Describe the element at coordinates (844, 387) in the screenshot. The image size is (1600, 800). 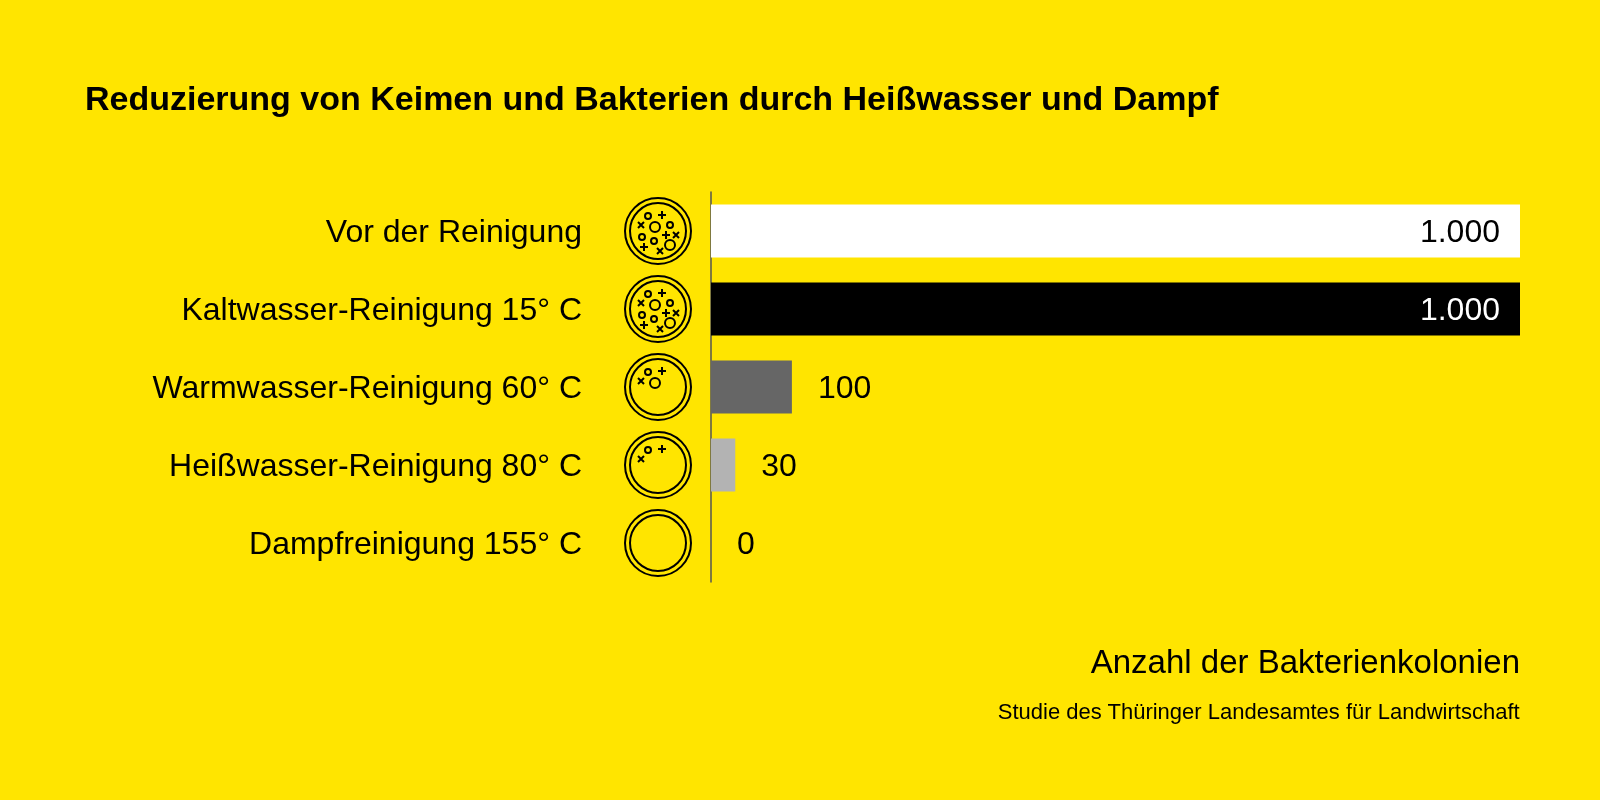
I see `data-label: 100` at that location.